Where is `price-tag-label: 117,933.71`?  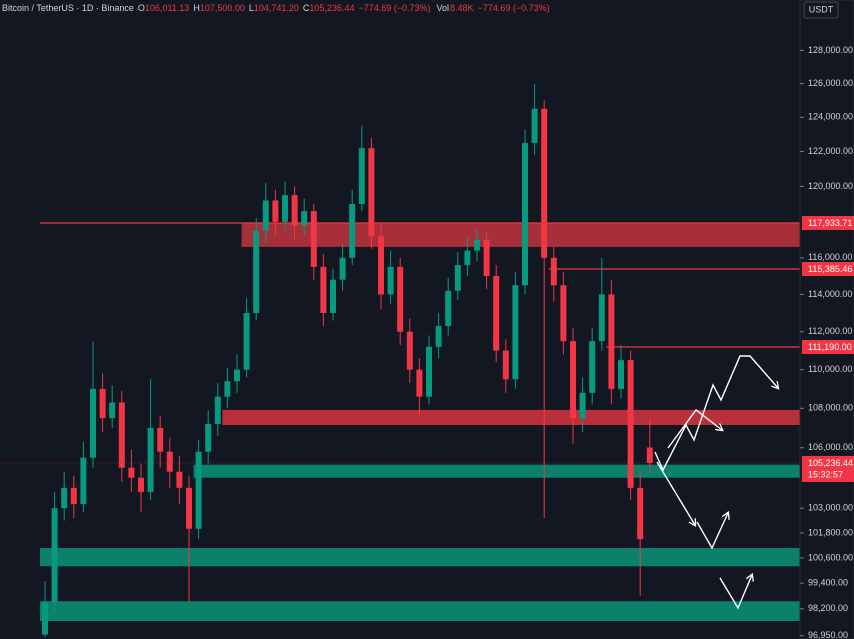 price-tag-label: 117,933.71 is located at coordinates (830, 223).